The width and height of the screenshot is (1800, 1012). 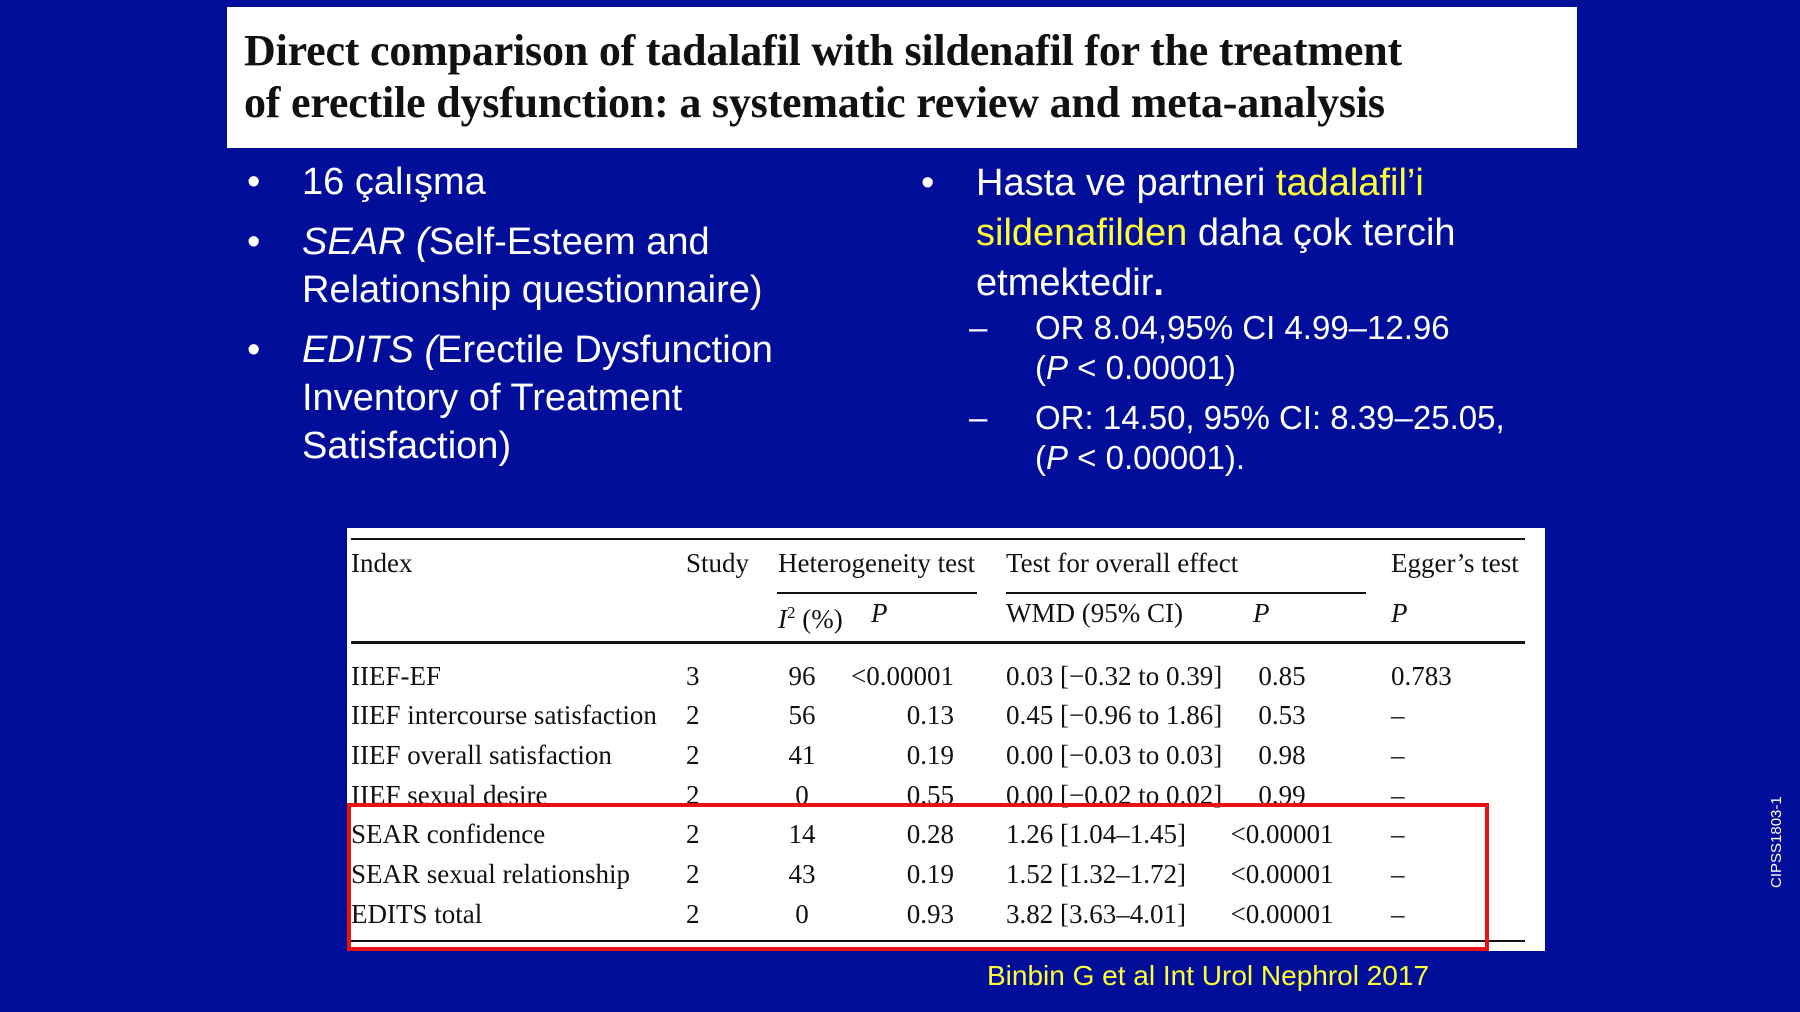 What do you see at coordinates (1200, 208) in the screenshot?
I see `highlight-text: tadalafil’i sildenafilden` at bounding box center [1200, 208].